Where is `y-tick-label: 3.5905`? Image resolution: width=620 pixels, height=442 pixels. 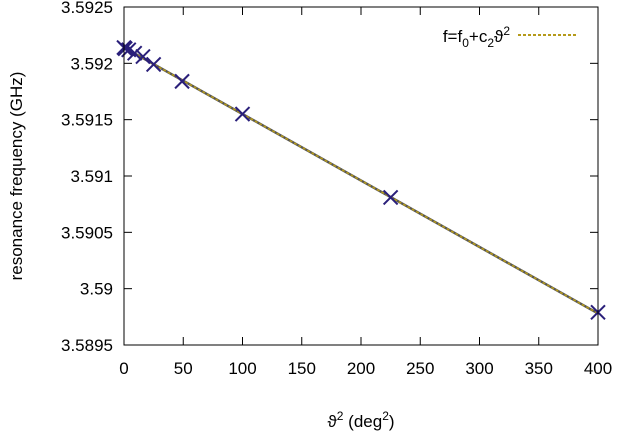
y-tick-label: 3.5905 is located at coordinates (87, 232).